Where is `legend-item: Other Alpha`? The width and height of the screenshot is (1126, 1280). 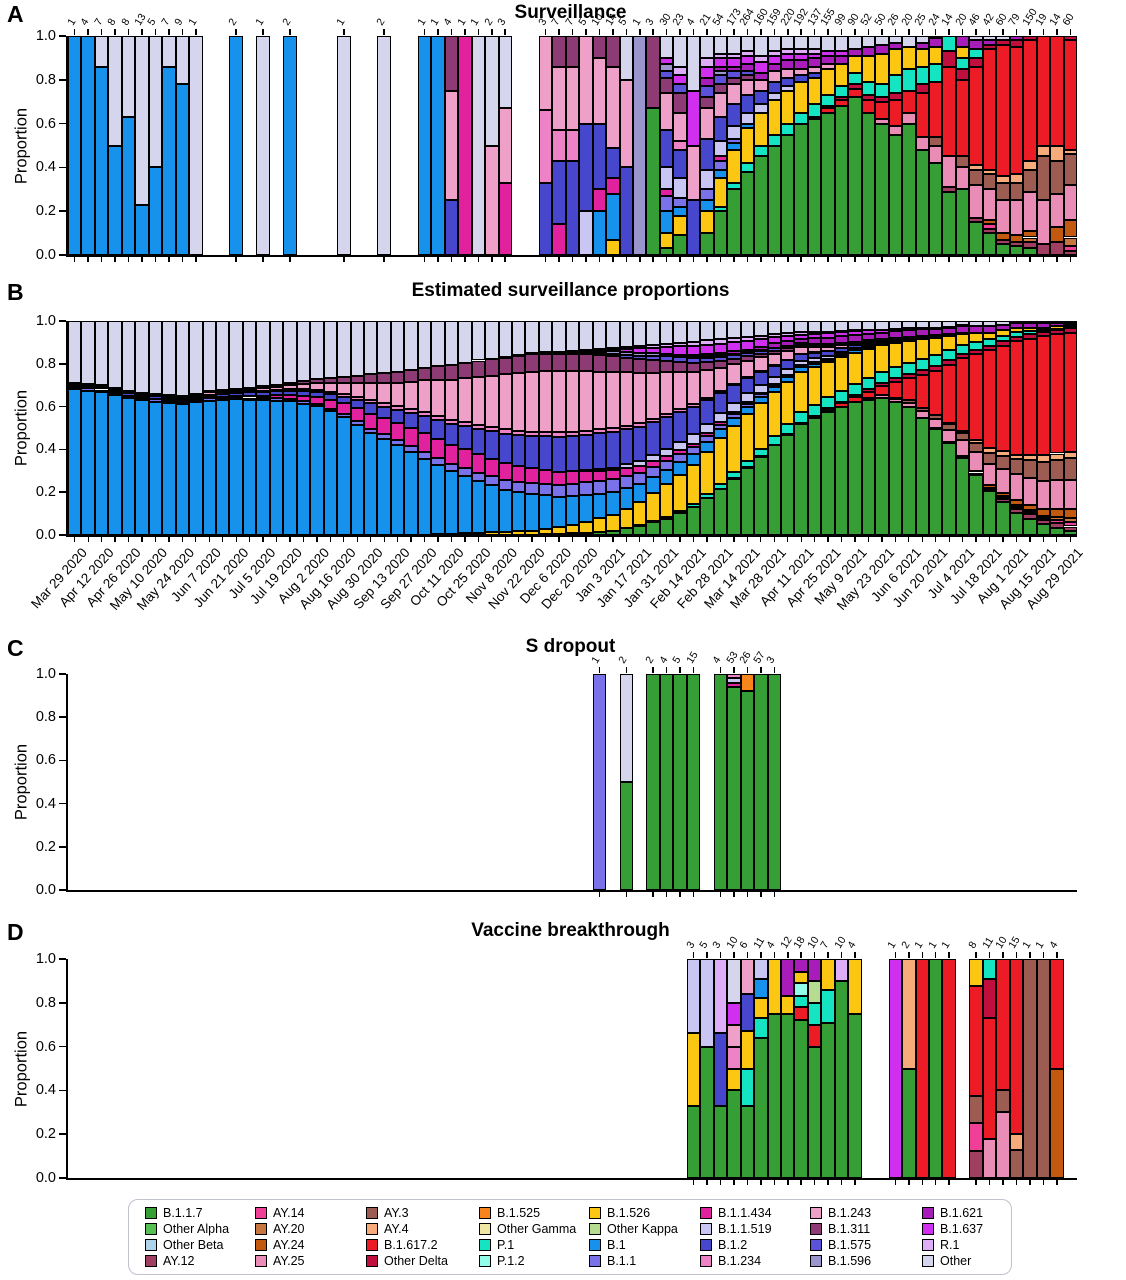
legend-item: Other Alpha is located at coordinates (187, 1229).